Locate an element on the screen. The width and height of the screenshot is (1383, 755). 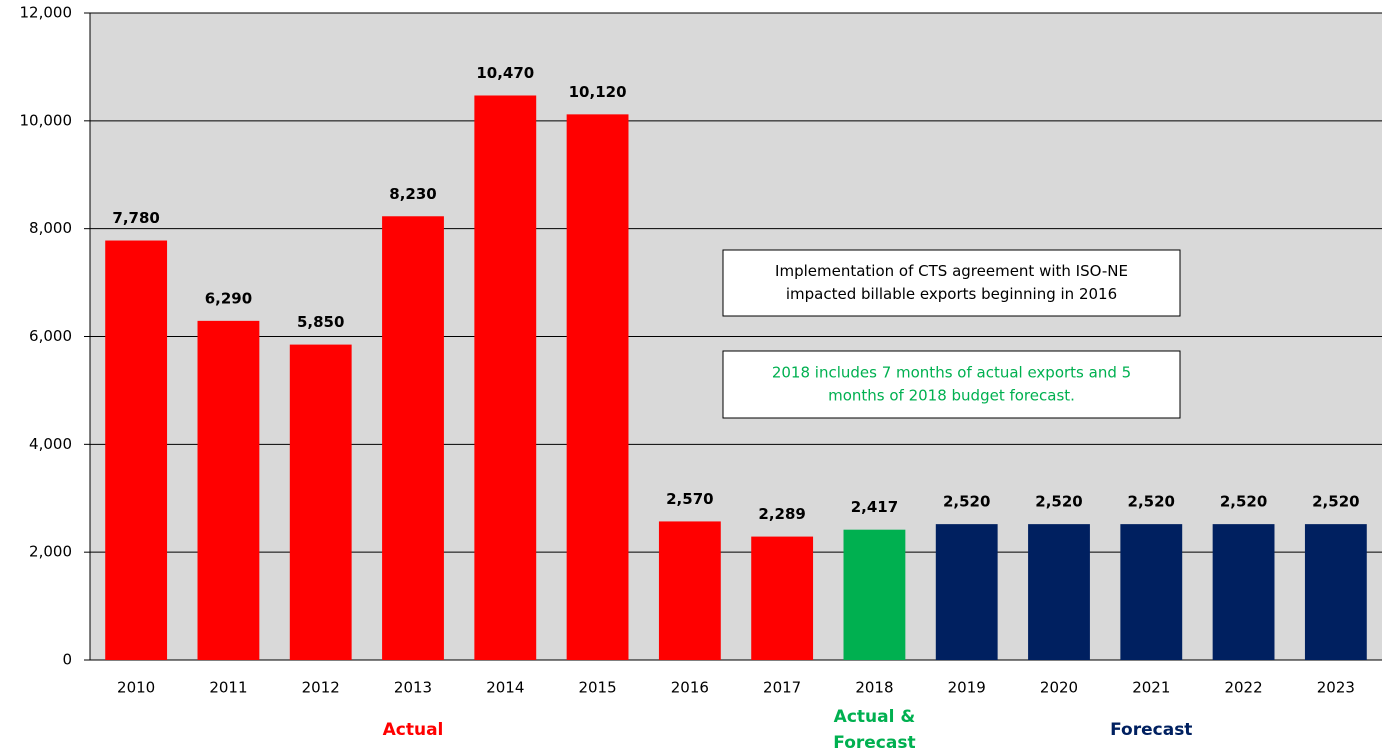
x-tick-label: 2017 is located at coordinates (782, 688).